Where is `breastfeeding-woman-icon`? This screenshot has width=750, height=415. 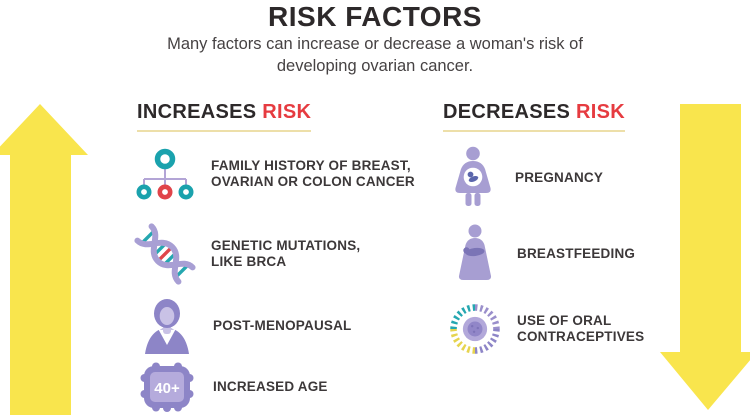
breastfeeding-woman-icon is located at coordinates (475, 254).